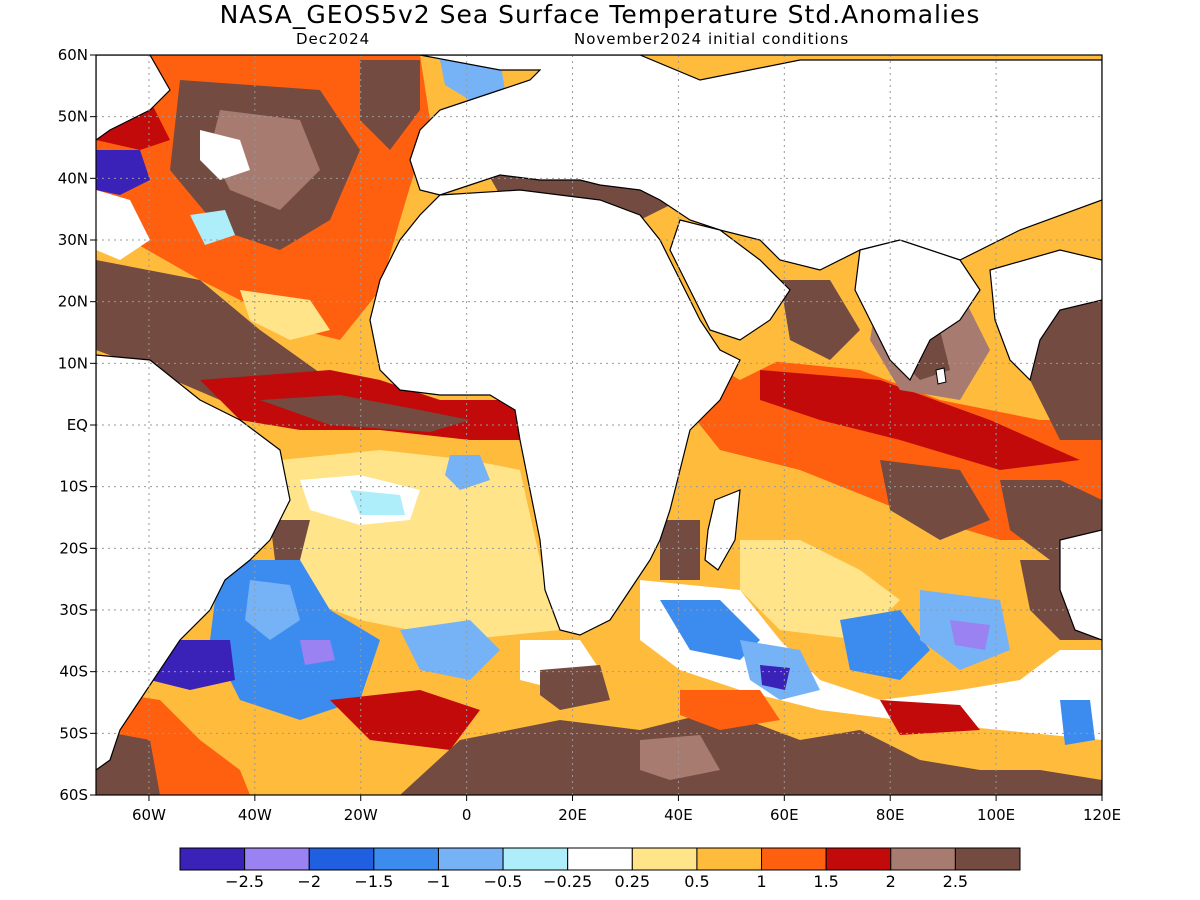 This screenshot has width=1200, height=900. Describe the element at coordinates (193, 562) in the screenshot. I see `south-america-land` at that location.